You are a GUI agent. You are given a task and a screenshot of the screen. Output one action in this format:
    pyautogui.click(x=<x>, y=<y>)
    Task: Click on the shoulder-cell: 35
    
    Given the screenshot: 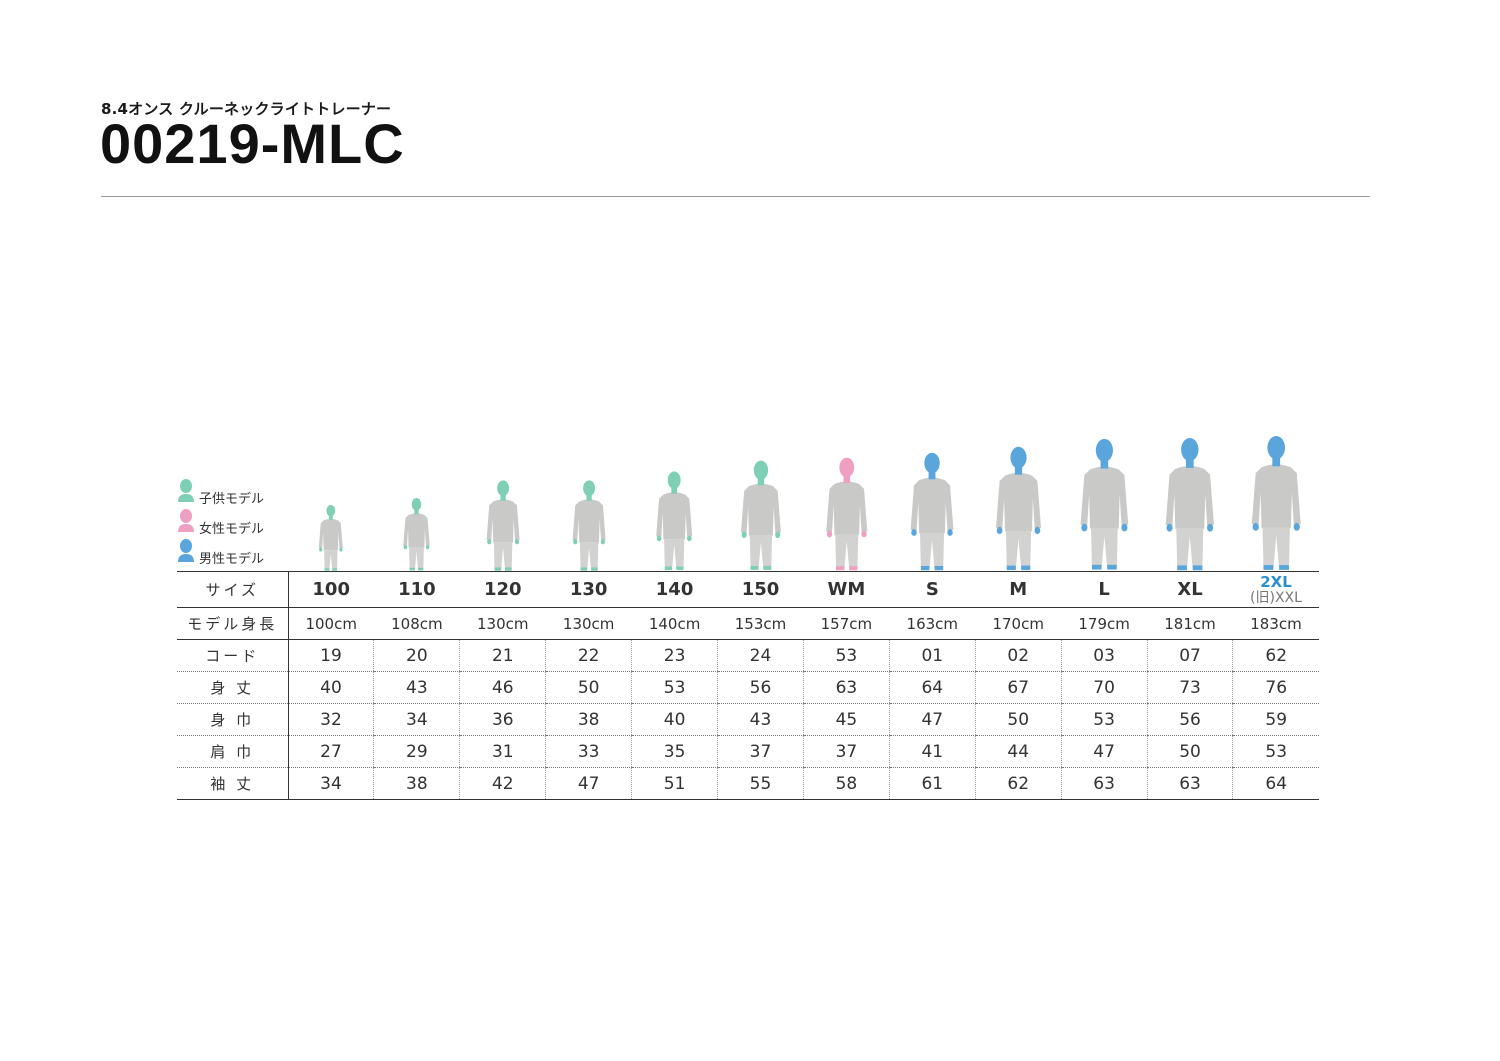 What is the action you would take?
    pyautogui.click(x=674, y=751)
    